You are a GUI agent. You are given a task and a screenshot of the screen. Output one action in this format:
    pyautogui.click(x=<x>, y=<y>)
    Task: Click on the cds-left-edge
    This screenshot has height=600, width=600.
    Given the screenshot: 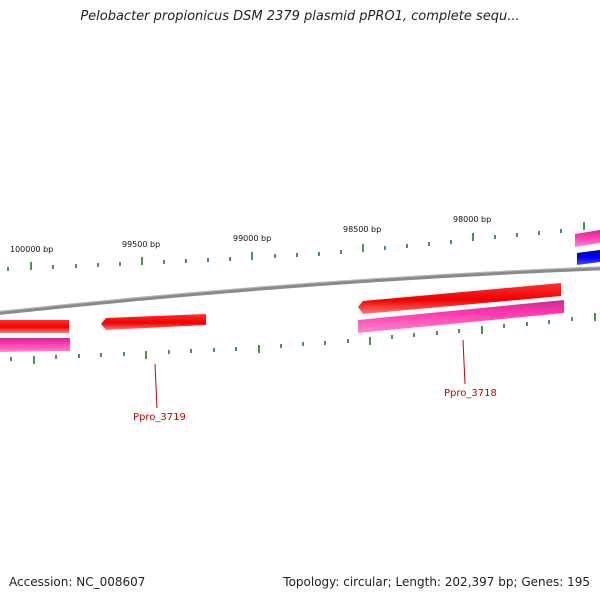 What is the action you would take?
    pyautogui.click(x=34, y=326)
    